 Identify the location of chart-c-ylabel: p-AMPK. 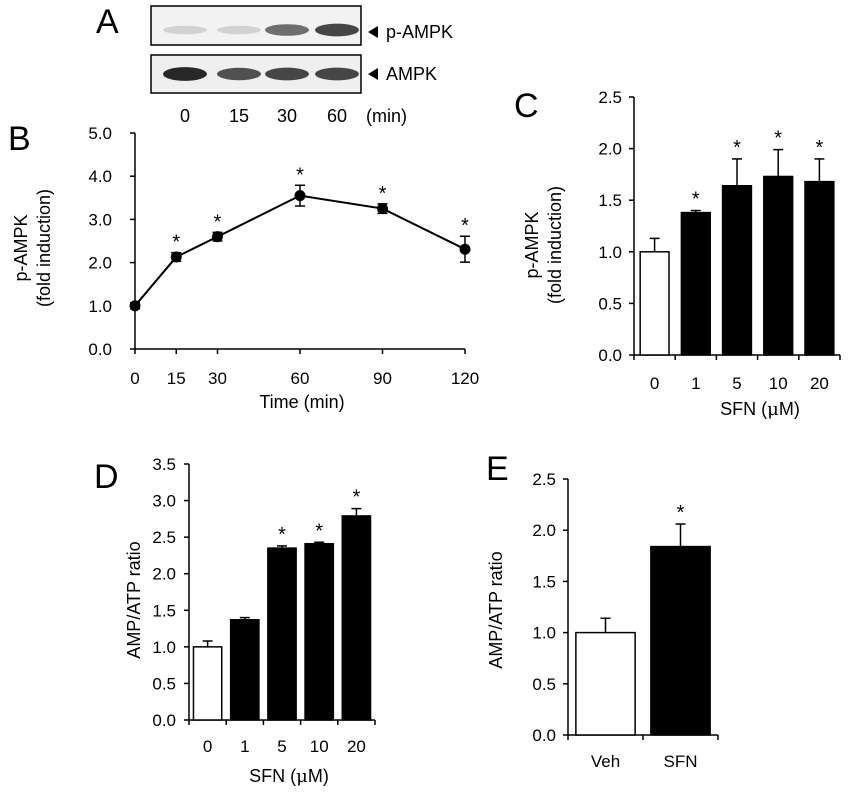
(532, 244).